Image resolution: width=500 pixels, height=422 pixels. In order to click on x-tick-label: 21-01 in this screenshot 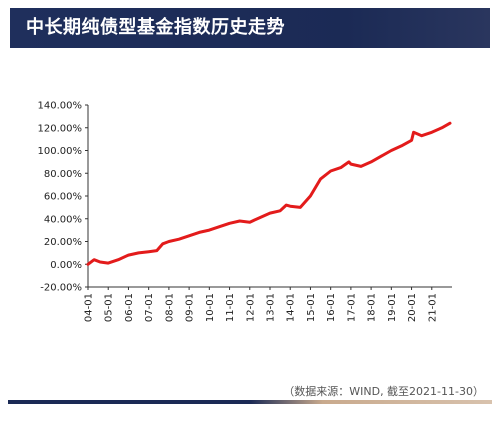, I will do `click(432, 307)`.